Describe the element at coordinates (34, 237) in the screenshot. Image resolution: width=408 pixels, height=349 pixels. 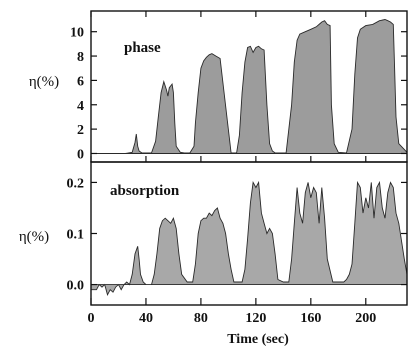
I see `absorption-y-axis-label: η(%)` at that location.